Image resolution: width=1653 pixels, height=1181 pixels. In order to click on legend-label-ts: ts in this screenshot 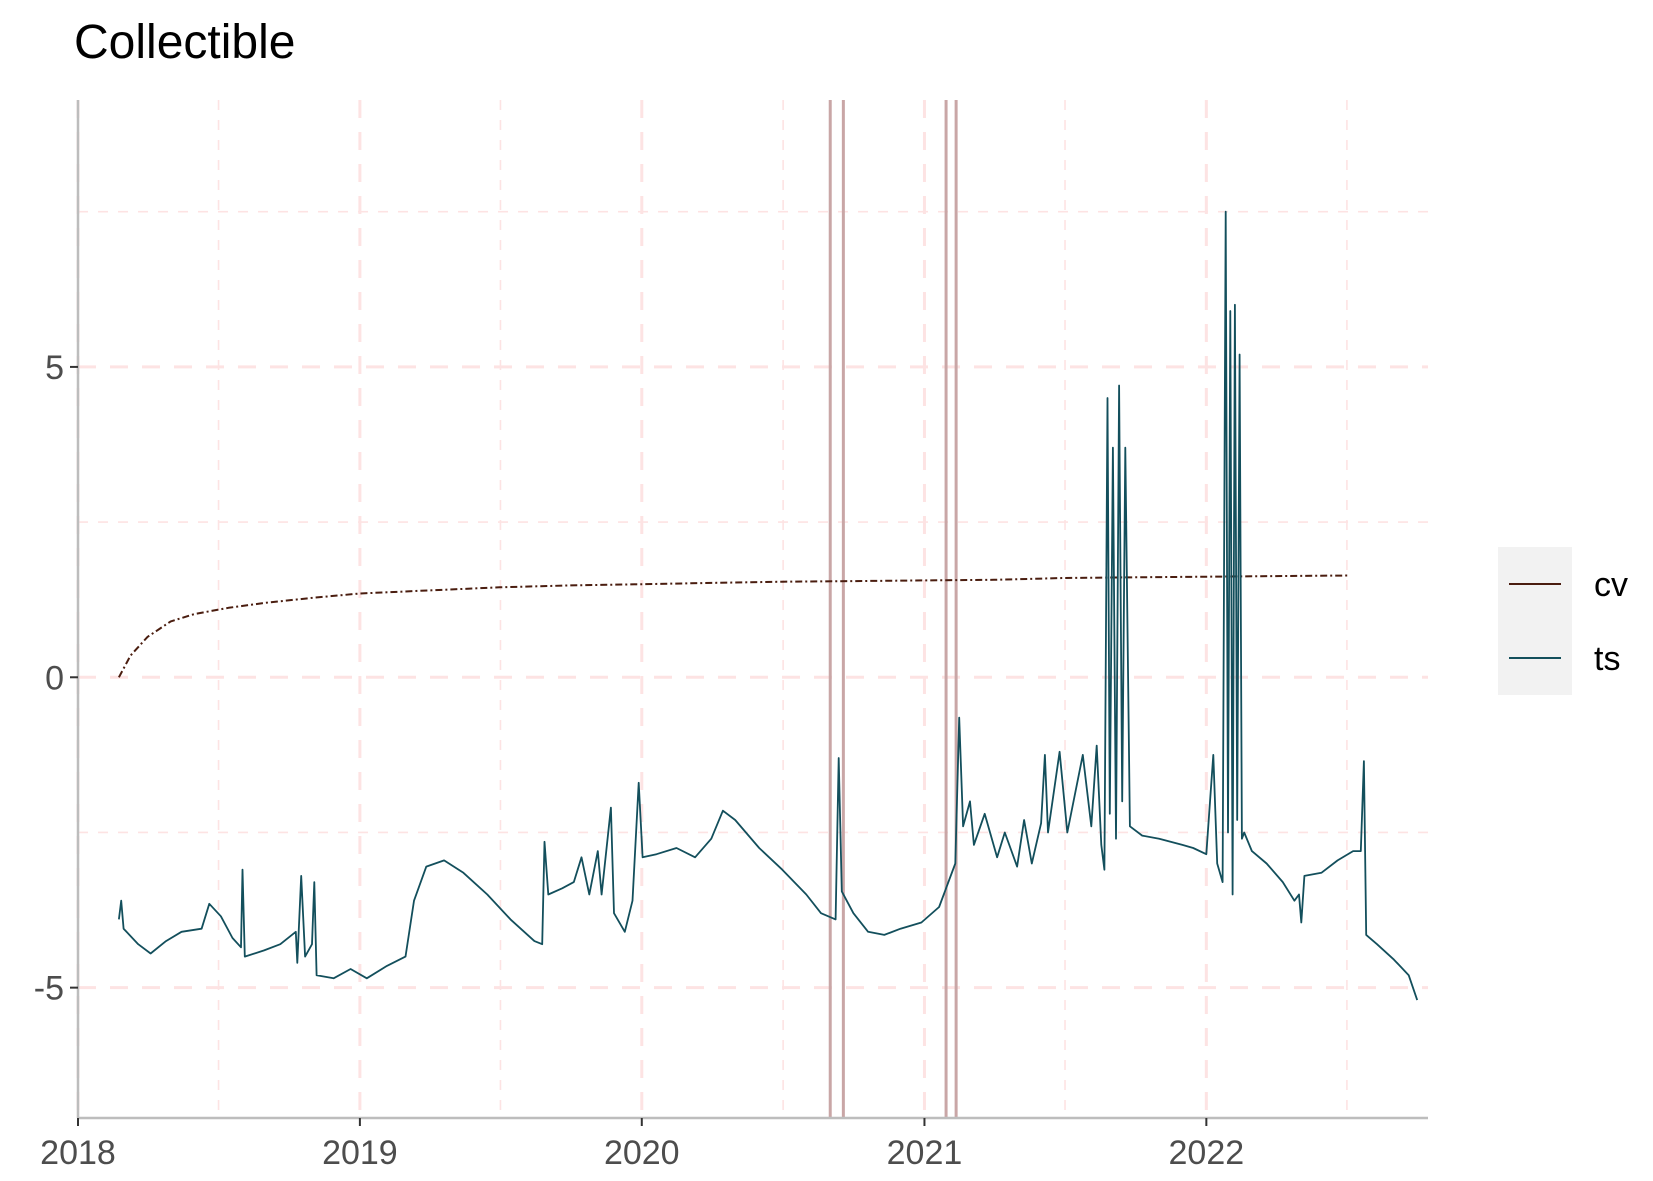, I will do `click(1607, 659)`.